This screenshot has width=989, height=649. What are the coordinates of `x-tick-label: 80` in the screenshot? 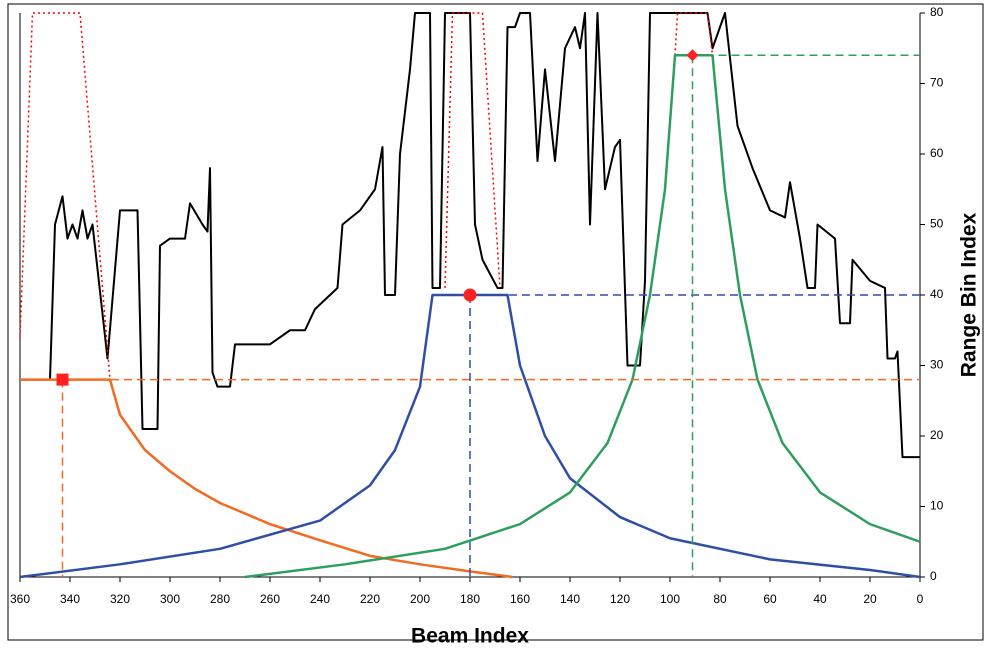 It's located at (720, 599).